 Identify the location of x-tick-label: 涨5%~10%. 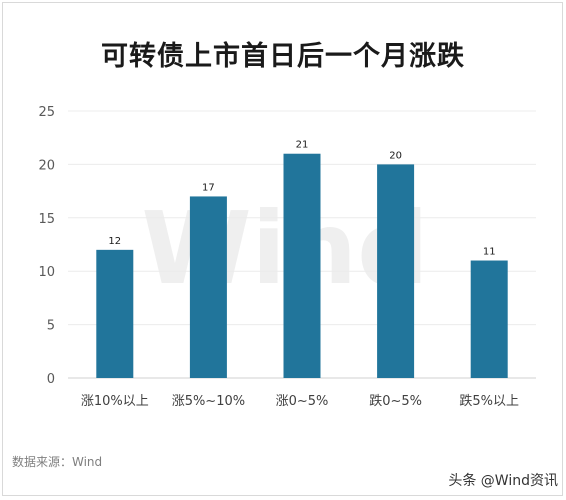
(208, 401).